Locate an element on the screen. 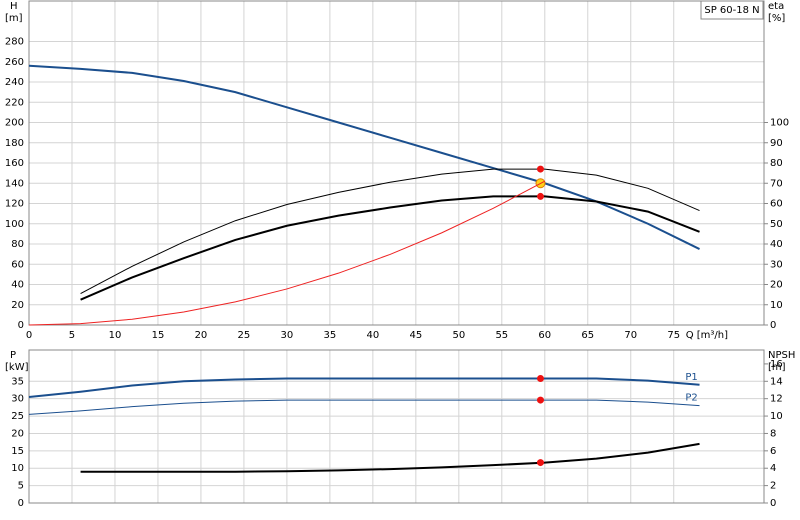 The width and height of the screenshot is (800, 520). y2-tick-label: 16 is located at coordinates (776, 364).